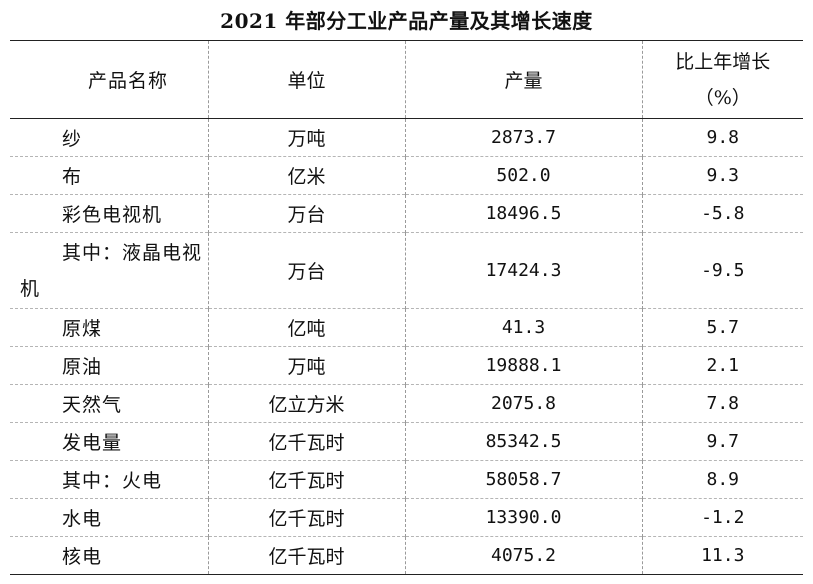  What do you see at coordinates (722, 175) in the screenshot?
I see `growth-value: 9.3` at bounding box center [722, 175].